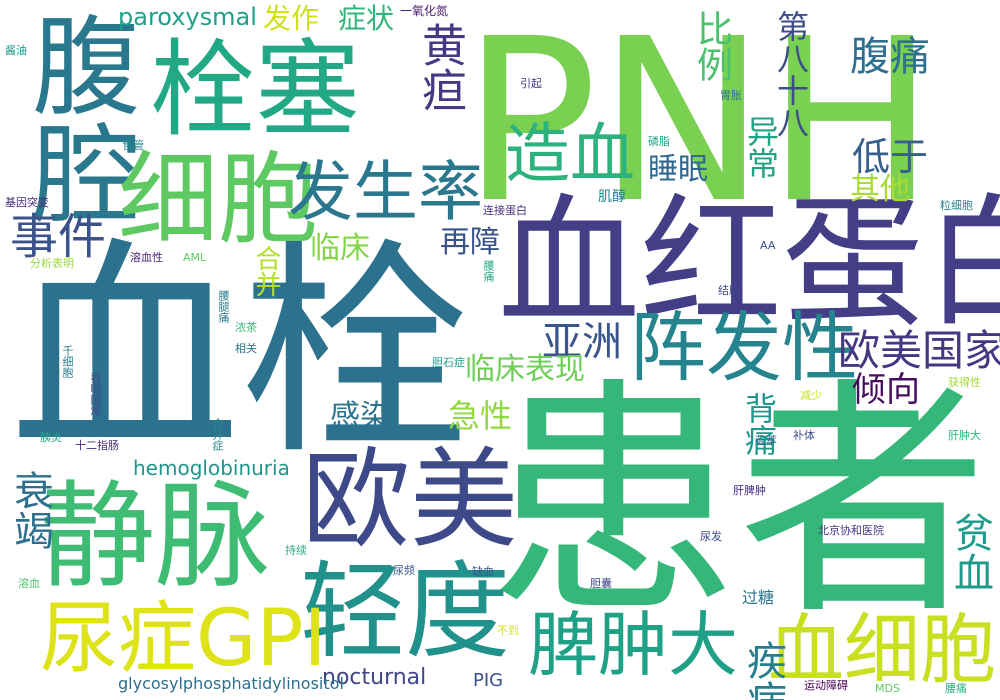 Image resolution: width=1000 pixels, height=700 pixels. What do you see at coordinates (97, 445) in the screenshot?
I see `cloud-word: 十二指肠` at bounding box center [97, 445].